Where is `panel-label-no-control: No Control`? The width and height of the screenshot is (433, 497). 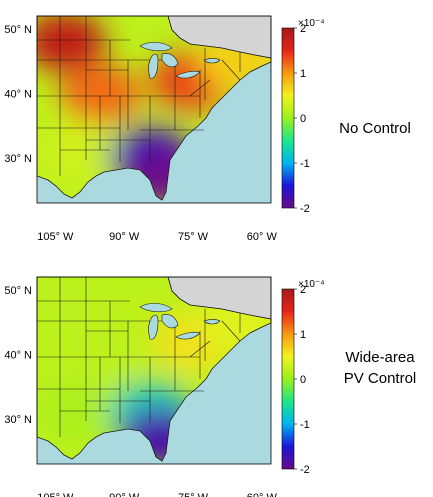 panel-label-no-control: No Control is located at coordinates (375, 128).